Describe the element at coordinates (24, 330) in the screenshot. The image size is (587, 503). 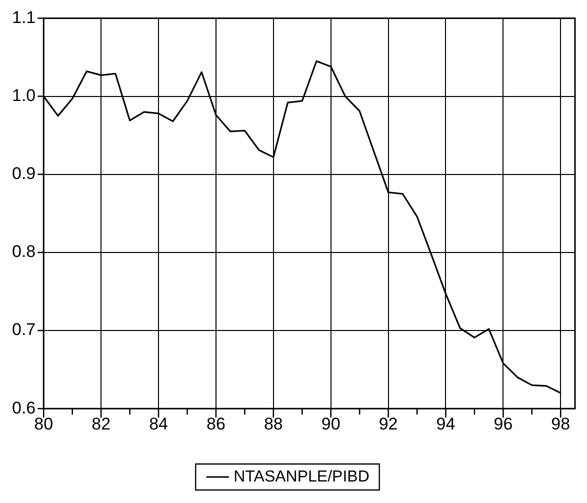
I see `y-tick-label: 0.7` at that location.